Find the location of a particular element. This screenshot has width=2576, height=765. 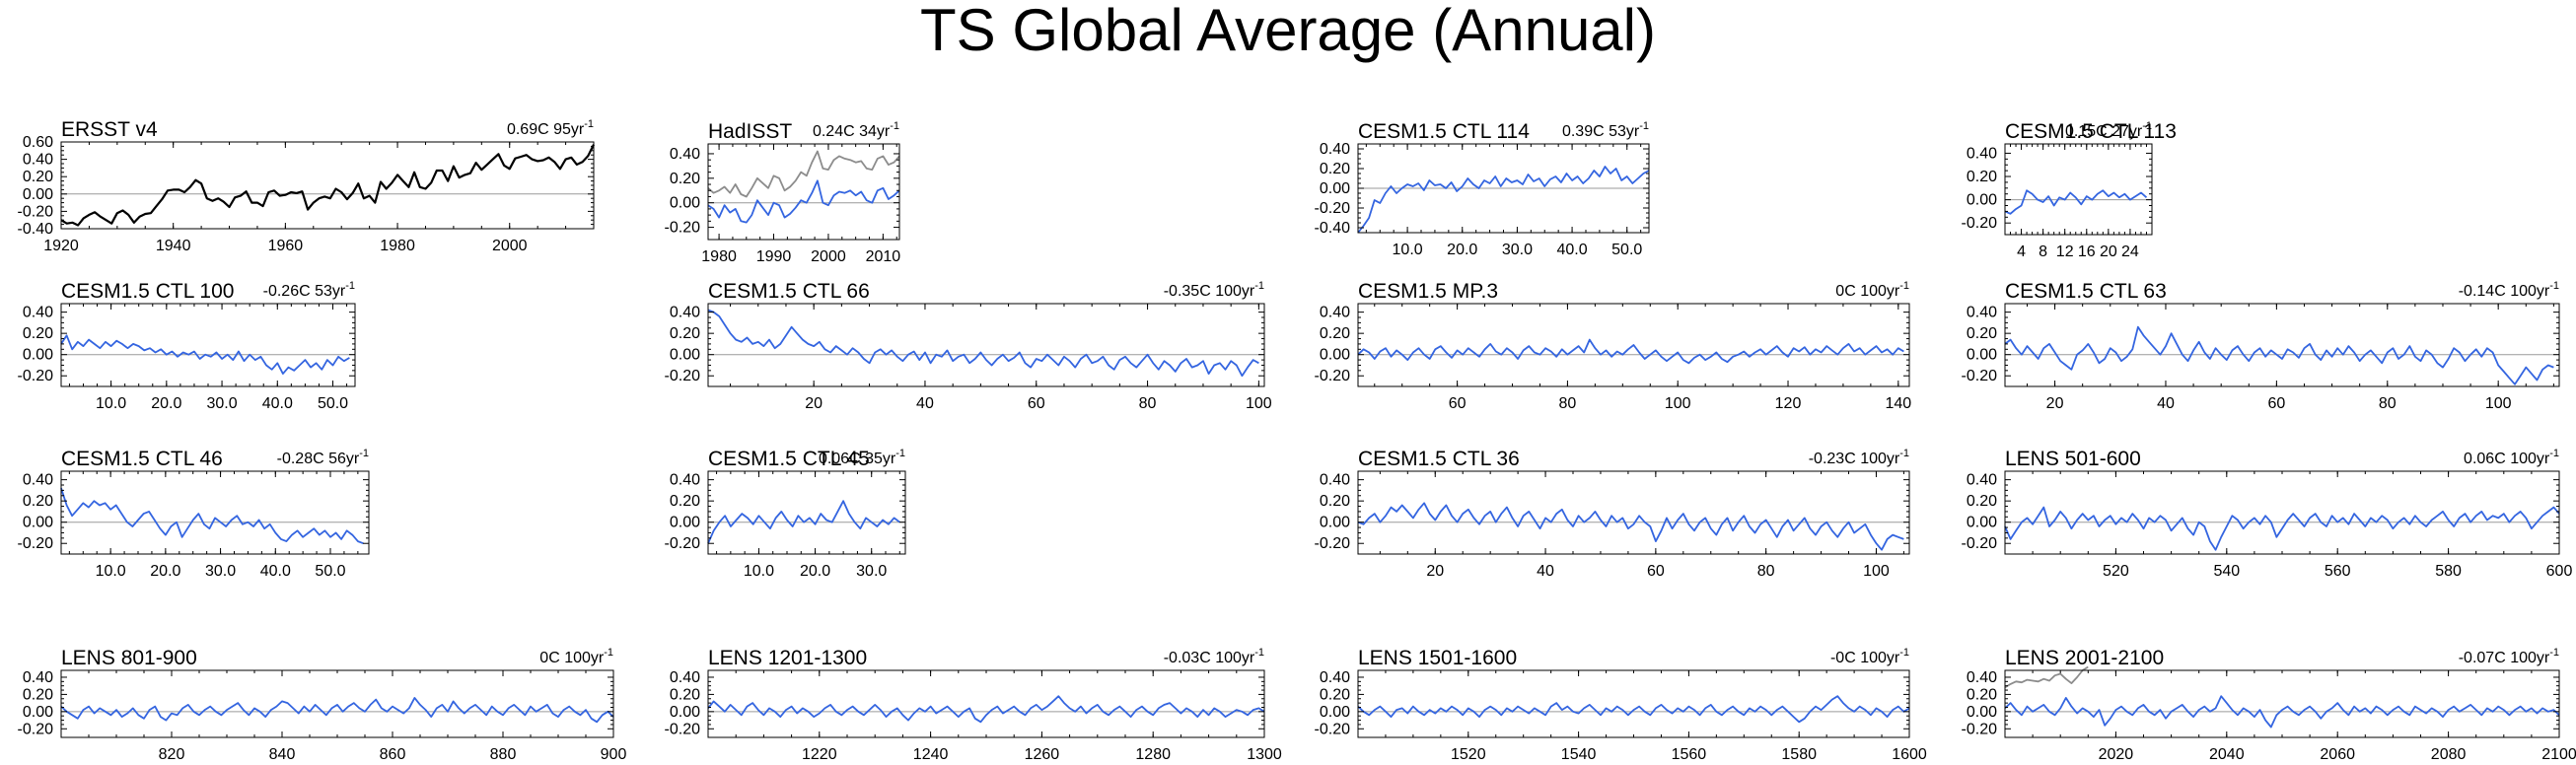

y-tick-label: 0.60 is located at coordinates (38, 142).